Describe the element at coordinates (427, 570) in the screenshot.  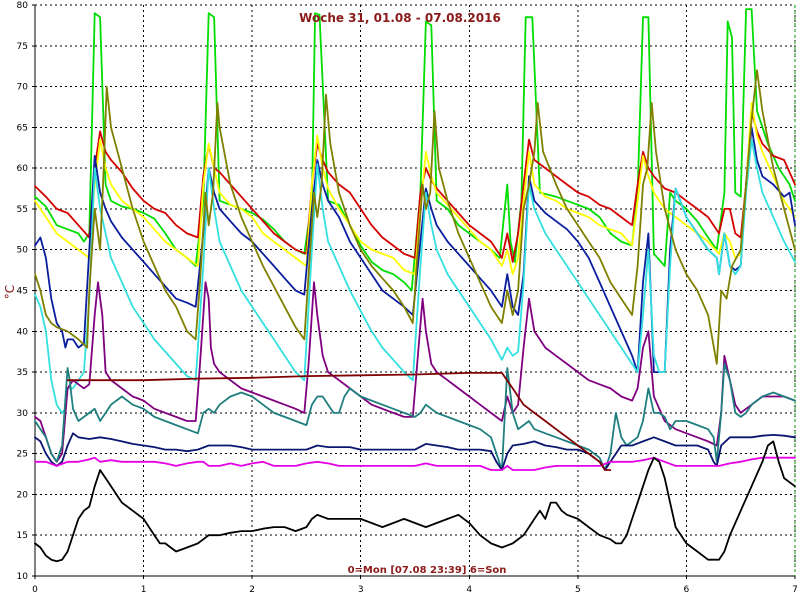
I see `chart-subtitle: 0=Mon [07.08 23:39] 6=Son` at that location.